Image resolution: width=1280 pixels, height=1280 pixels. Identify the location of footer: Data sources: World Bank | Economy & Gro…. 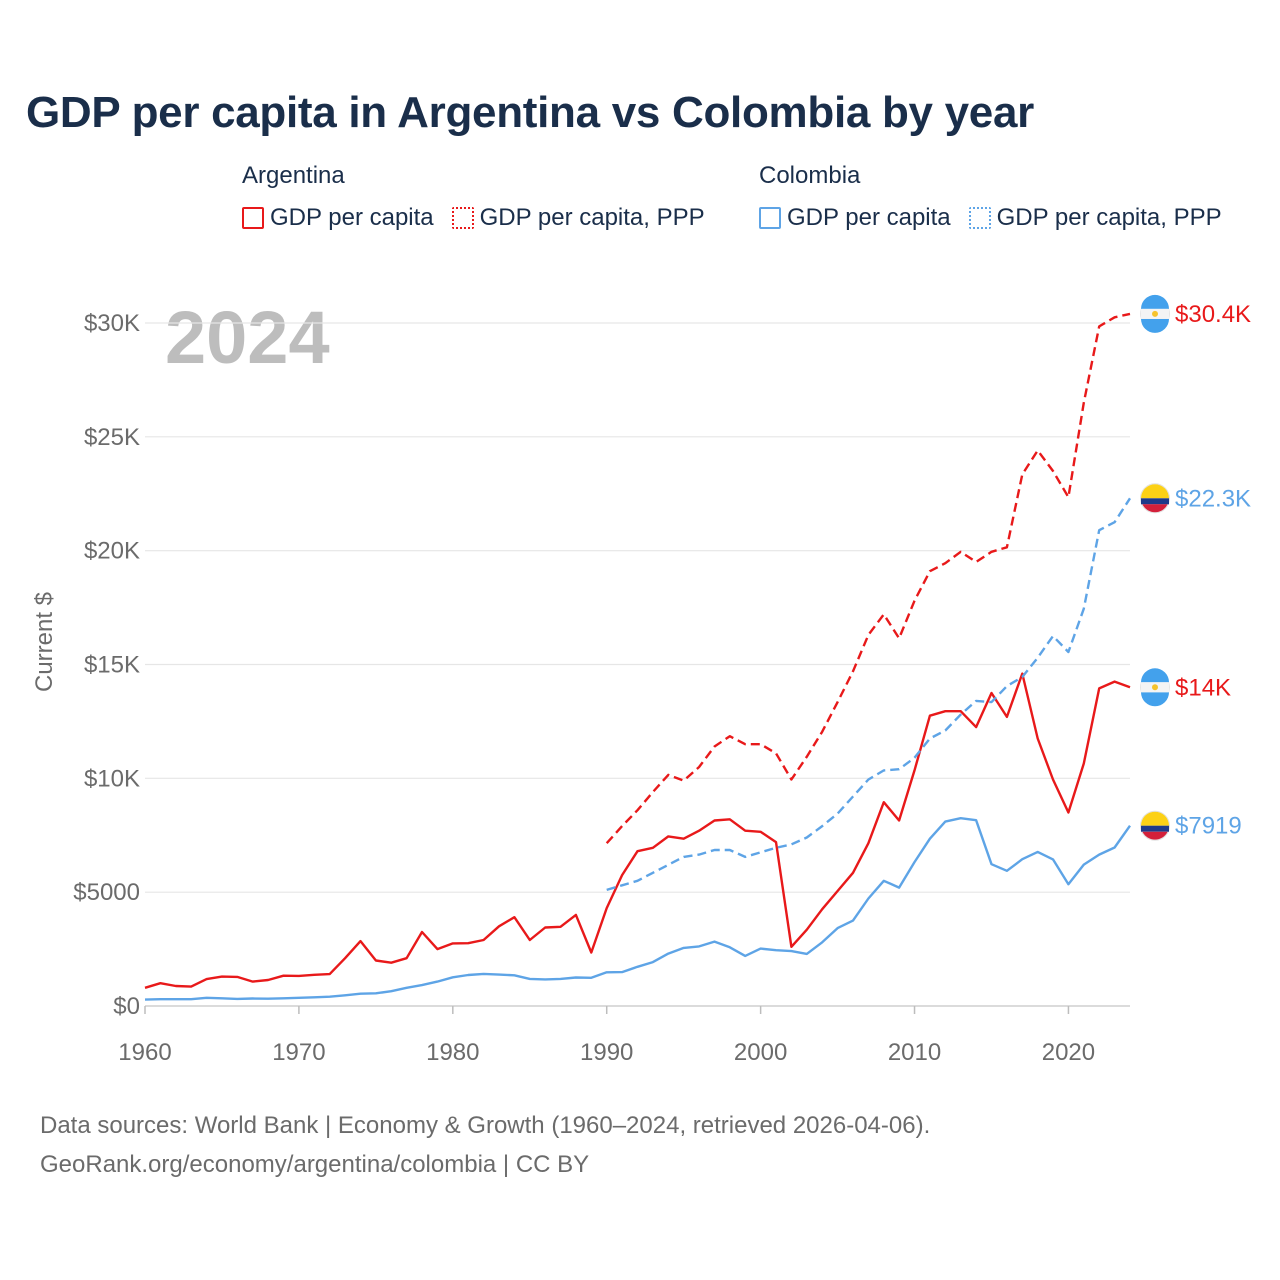
(485, 1145).